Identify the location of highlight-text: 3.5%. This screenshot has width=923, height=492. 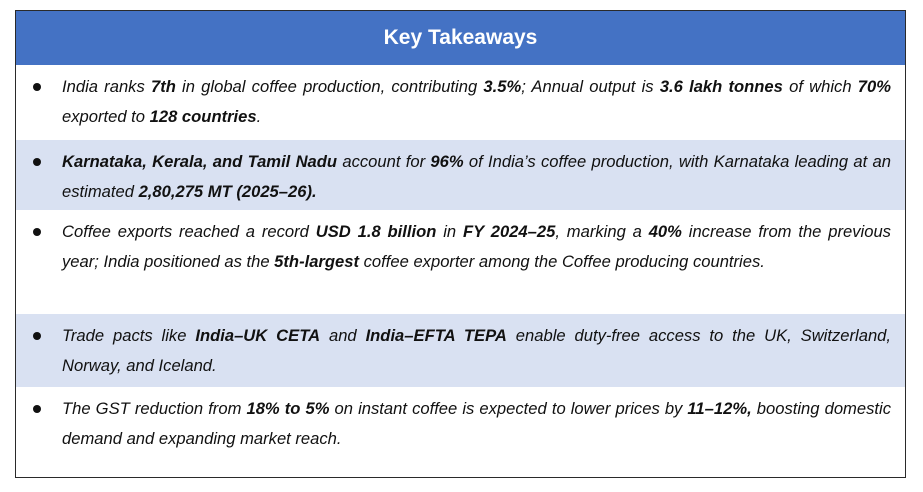
(502, 86).